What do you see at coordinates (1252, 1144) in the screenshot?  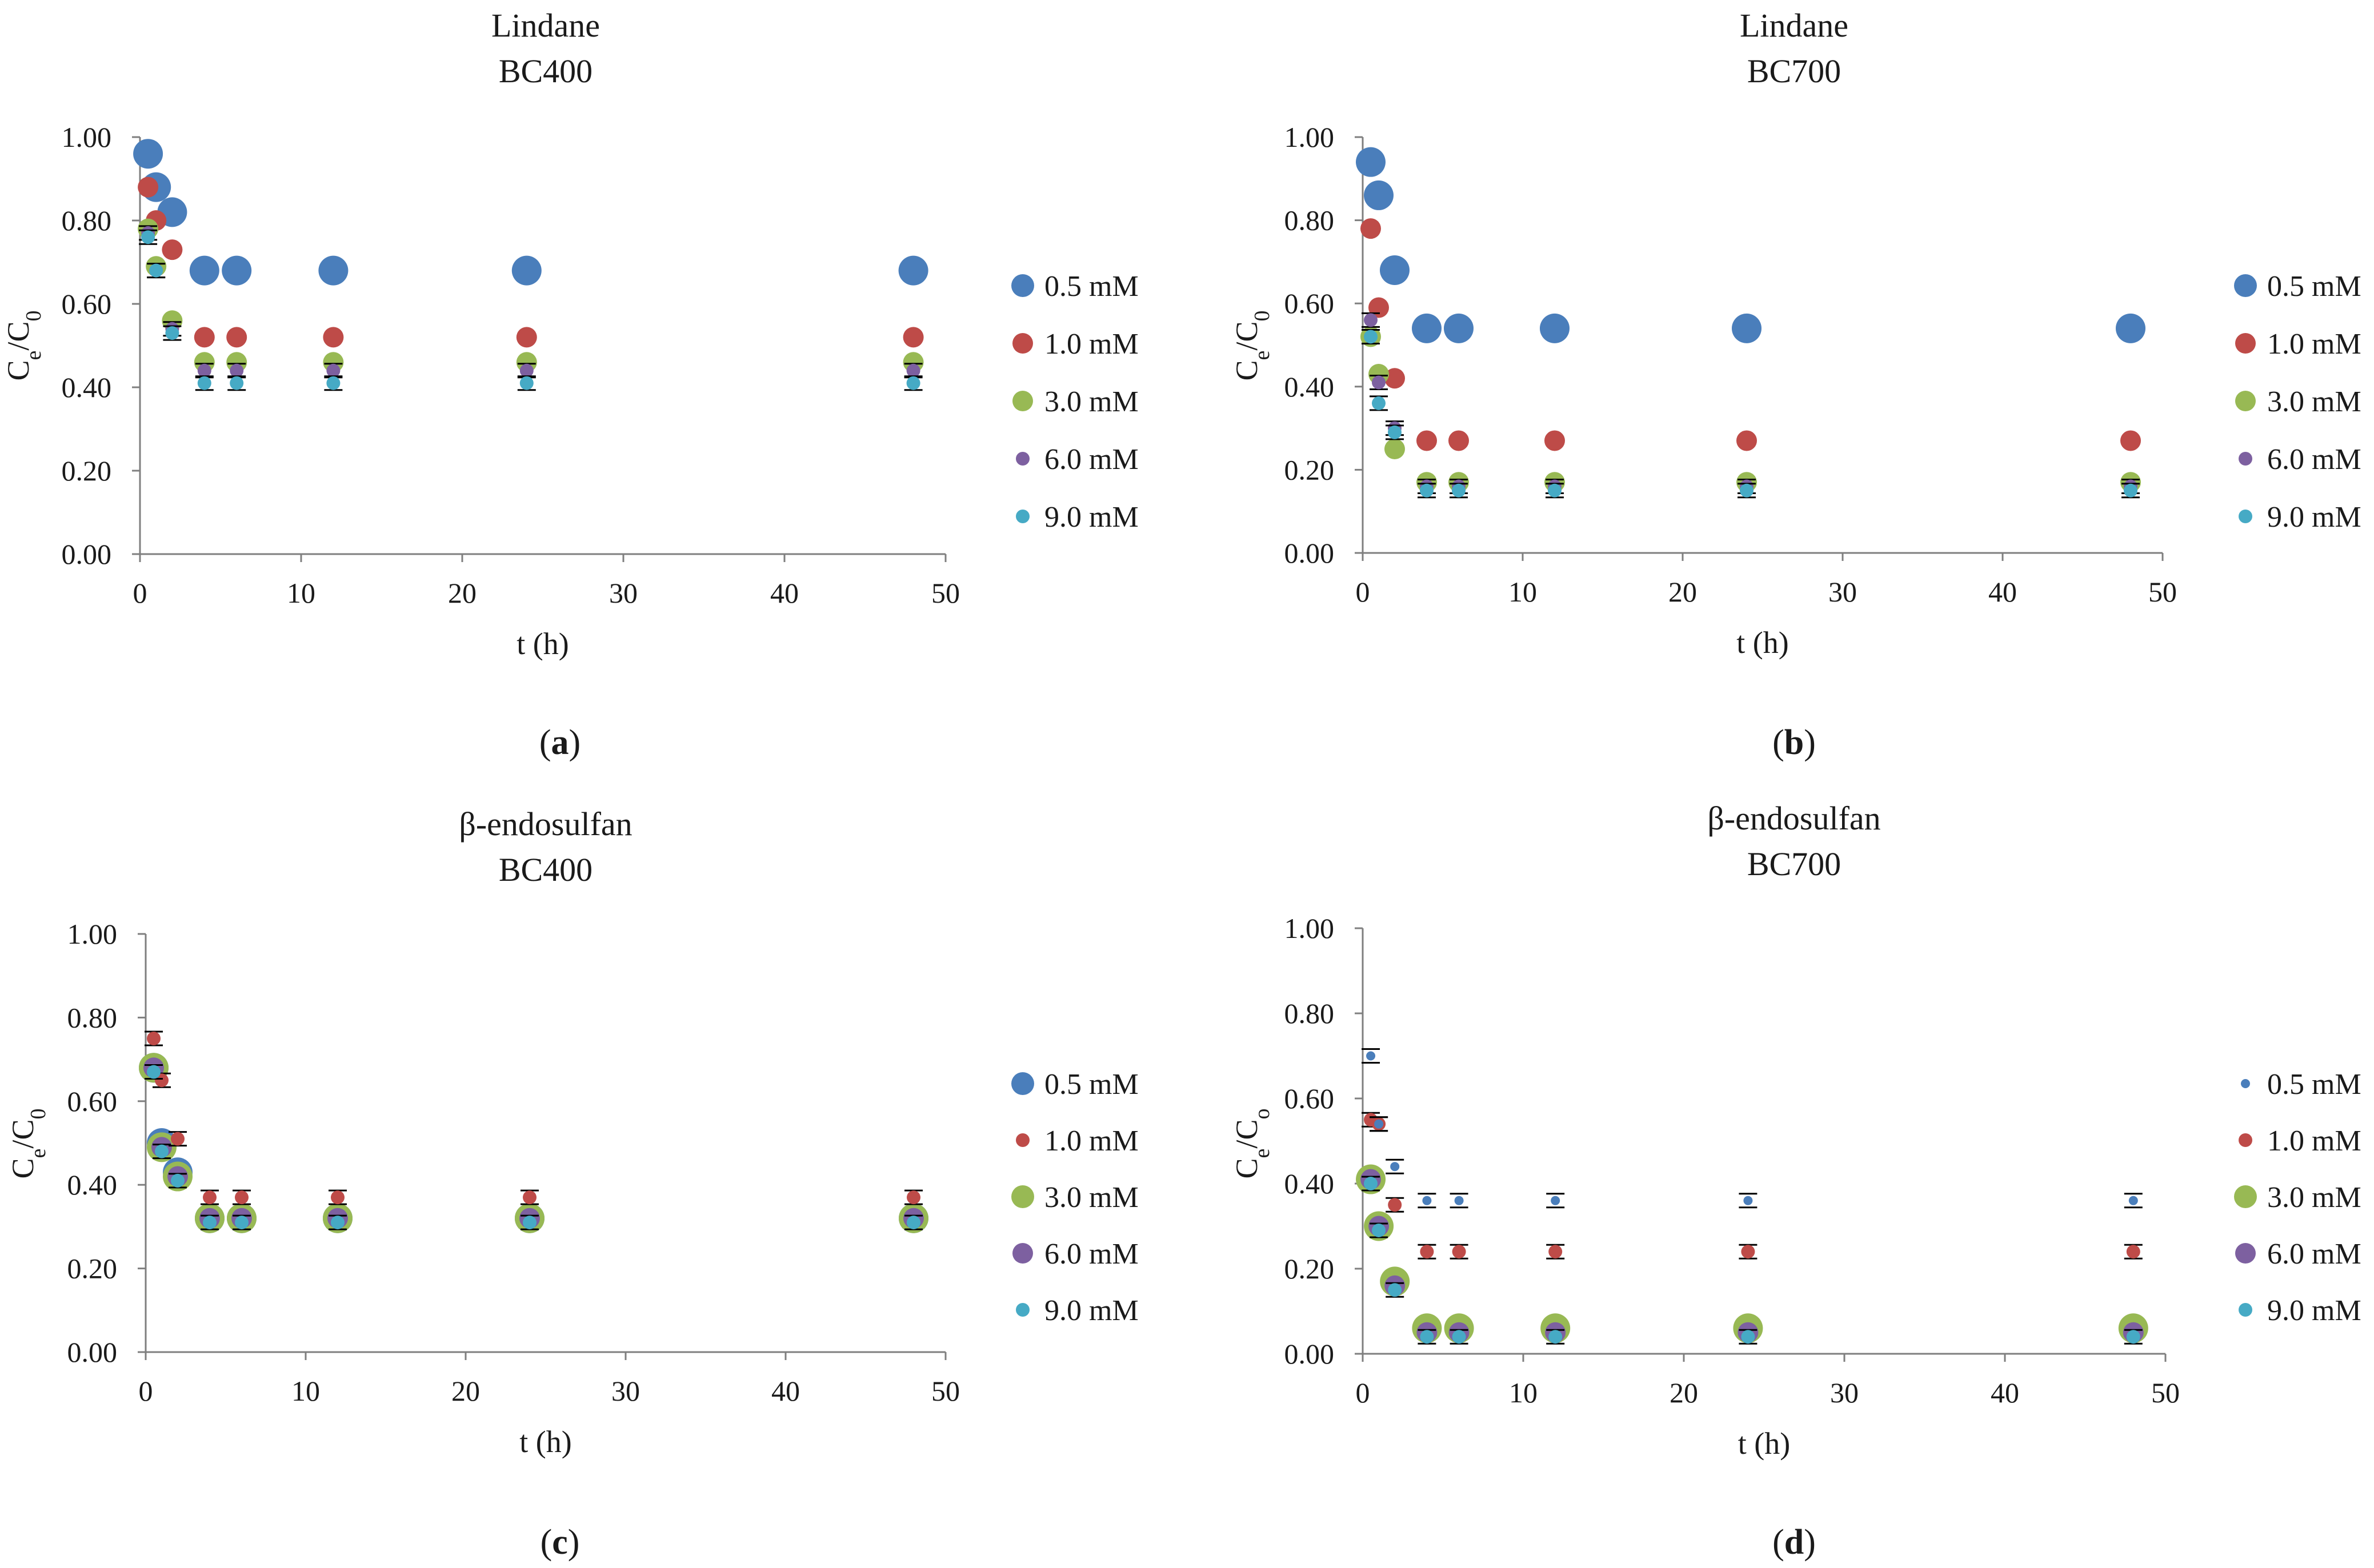 I see `y-axis-label: Ce/Co` at bounding box center [1252, 1144].